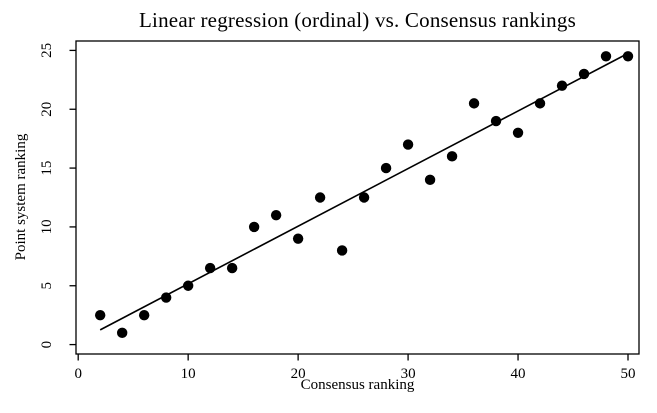 The image size is (657, 413). I want to click on y-axis-label: Point system ranking, so click(21, 197).